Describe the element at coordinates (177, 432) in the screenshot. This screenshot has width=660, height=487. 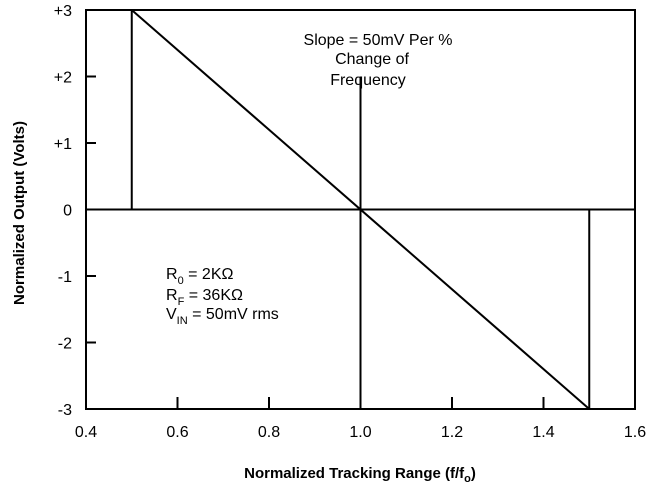
I see `x-tick-label: 0.6` at that location.